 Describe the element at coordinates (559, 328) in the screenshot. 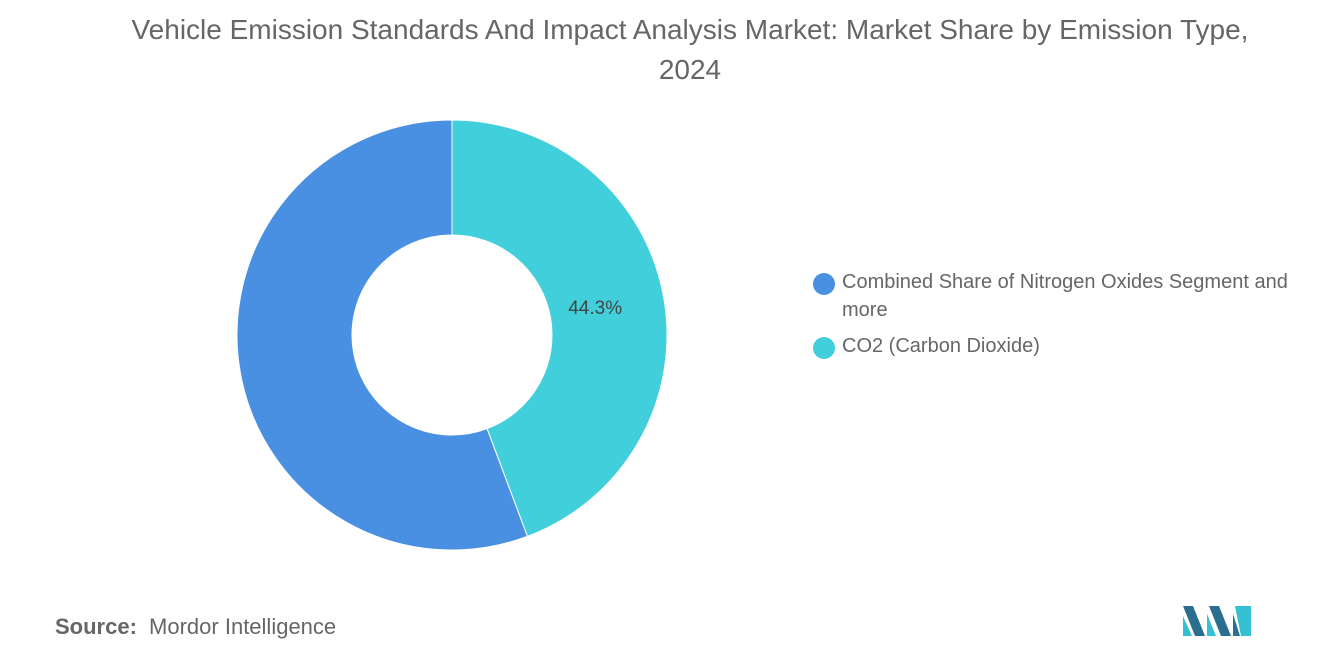

I see `slice-co2` at that location.